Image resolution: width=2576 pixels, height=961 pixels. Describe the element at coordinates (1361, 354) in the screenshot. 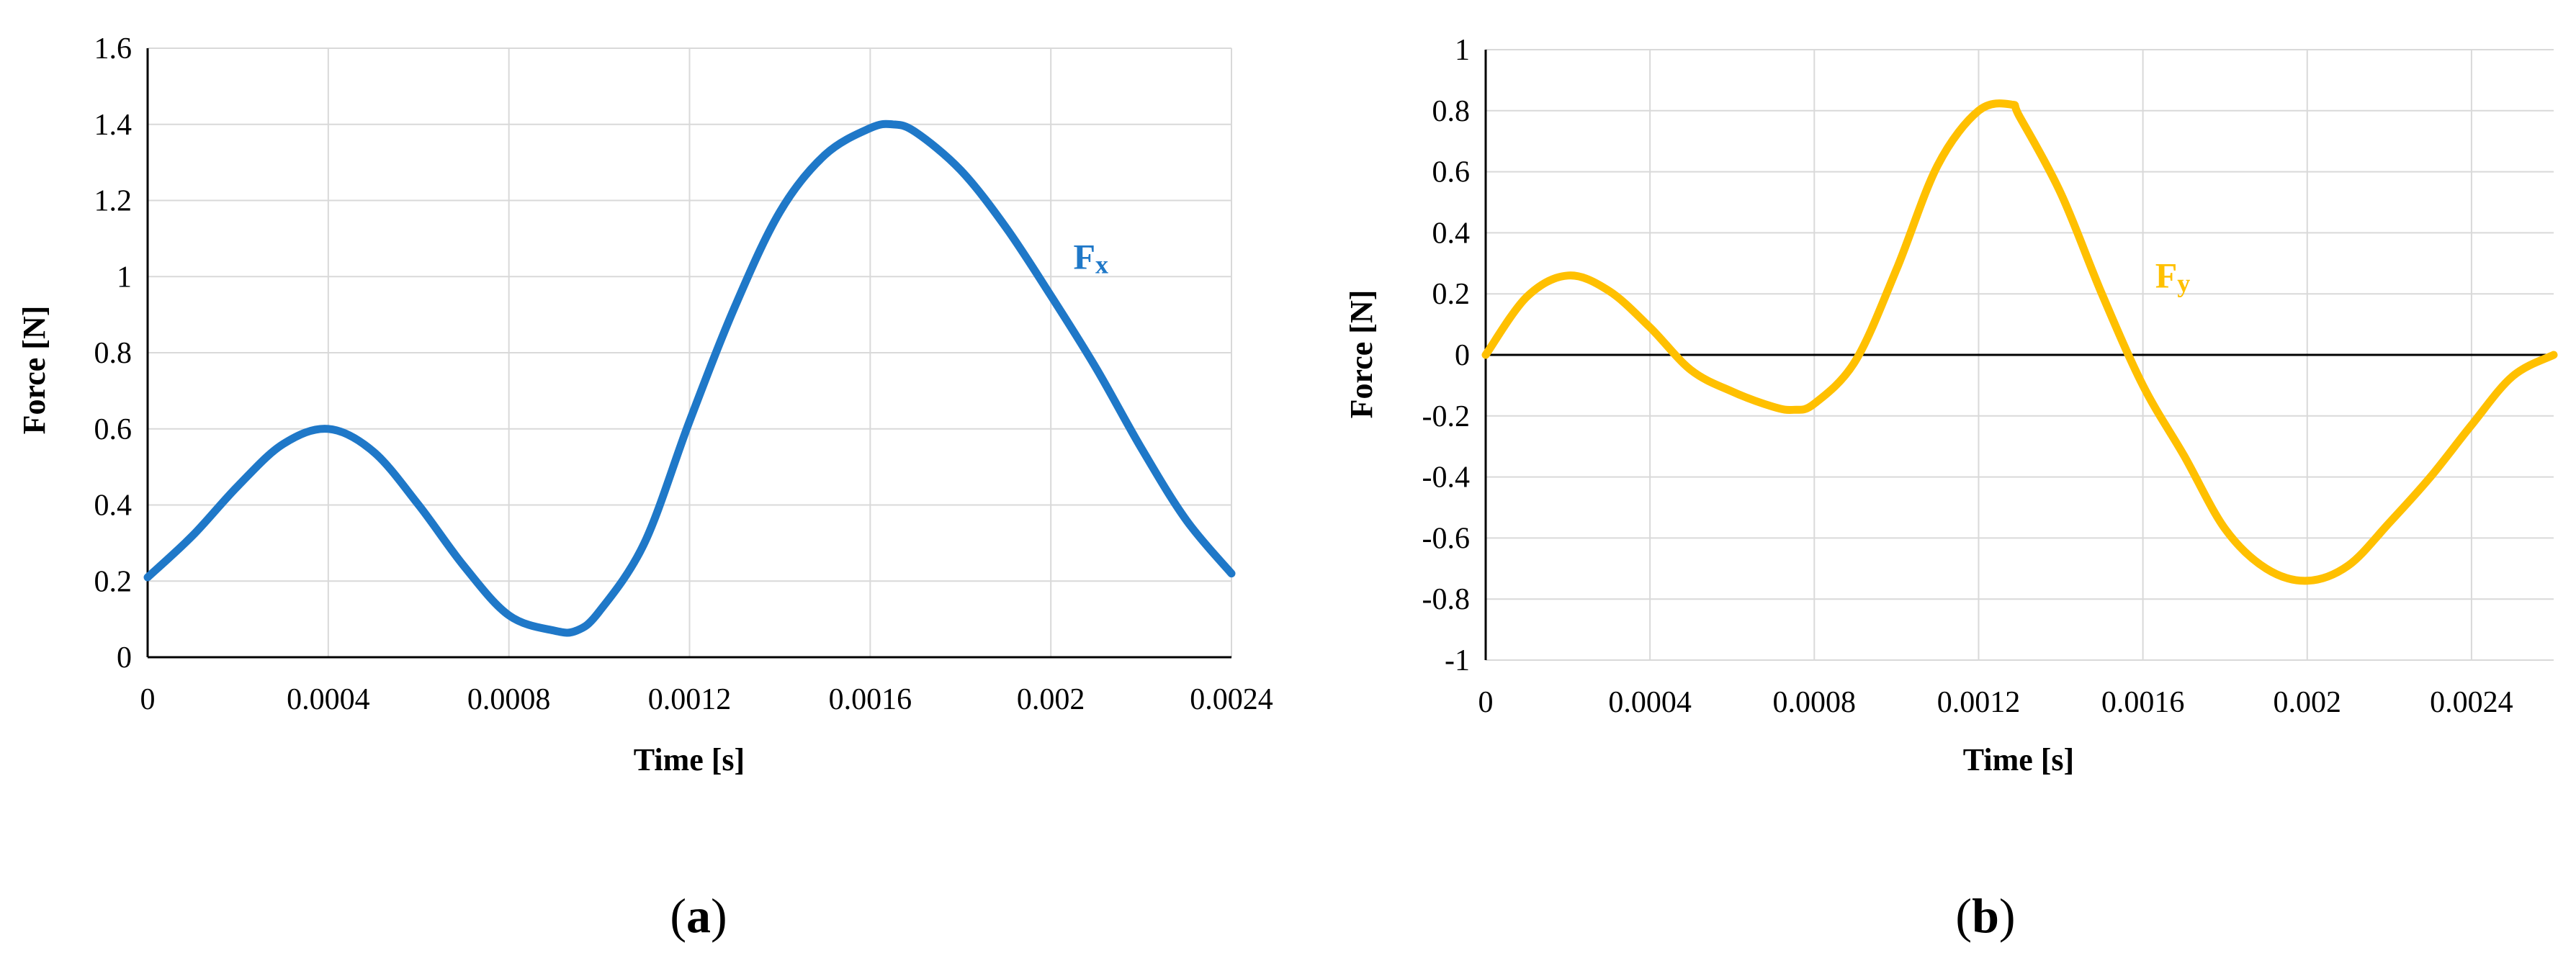

I see `chart-b-ylabel: Force [N]` at that location.